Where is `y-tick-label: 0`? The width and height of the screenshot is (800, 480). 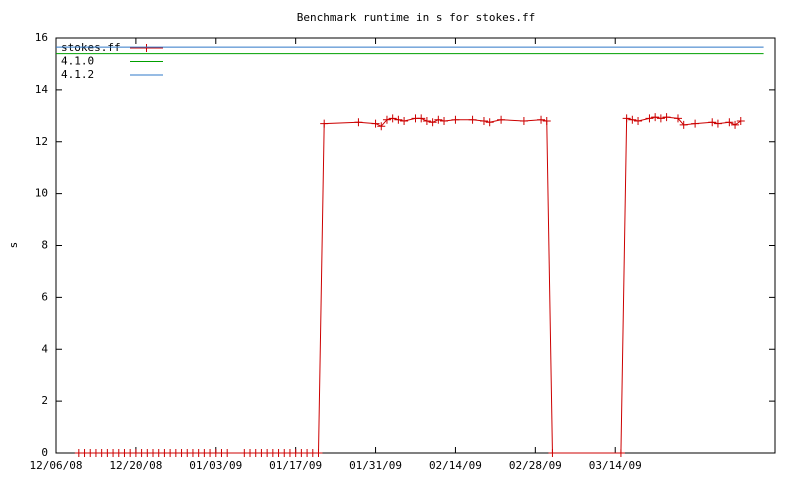
y-tick-label: 0 is located at coordinates (44, 452).